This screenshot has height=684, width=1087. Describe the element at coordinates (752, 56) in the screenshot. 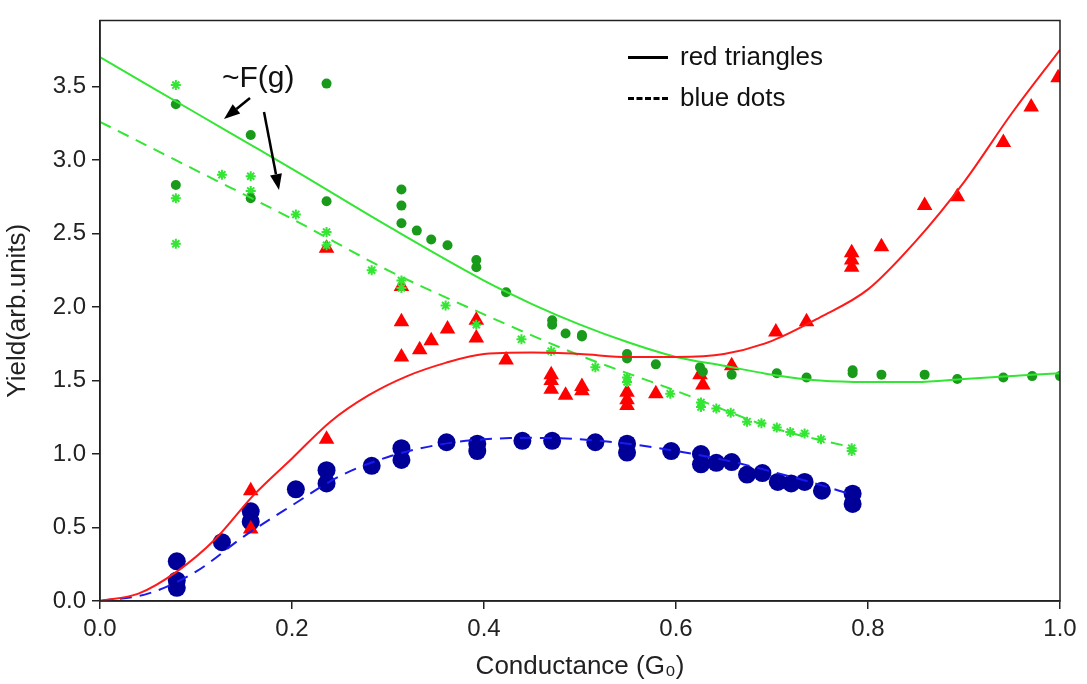

I see `annotation: red triangles` at that location.